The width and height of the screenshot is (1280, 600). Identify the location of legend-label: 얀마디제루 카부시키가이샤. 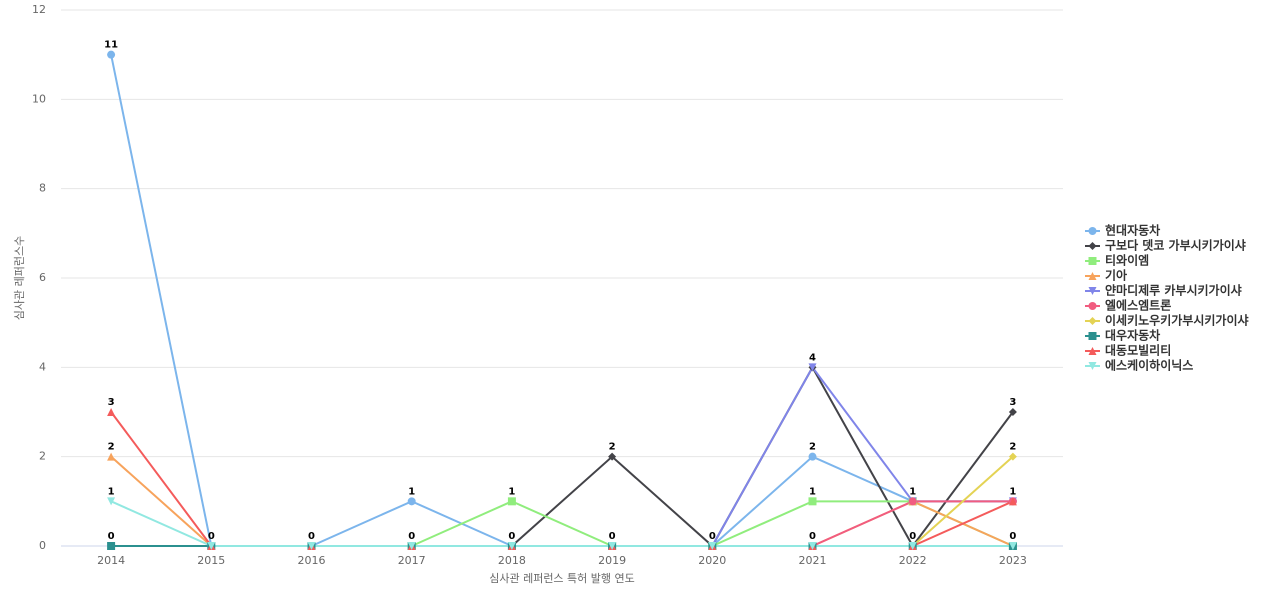
(1173, 290).